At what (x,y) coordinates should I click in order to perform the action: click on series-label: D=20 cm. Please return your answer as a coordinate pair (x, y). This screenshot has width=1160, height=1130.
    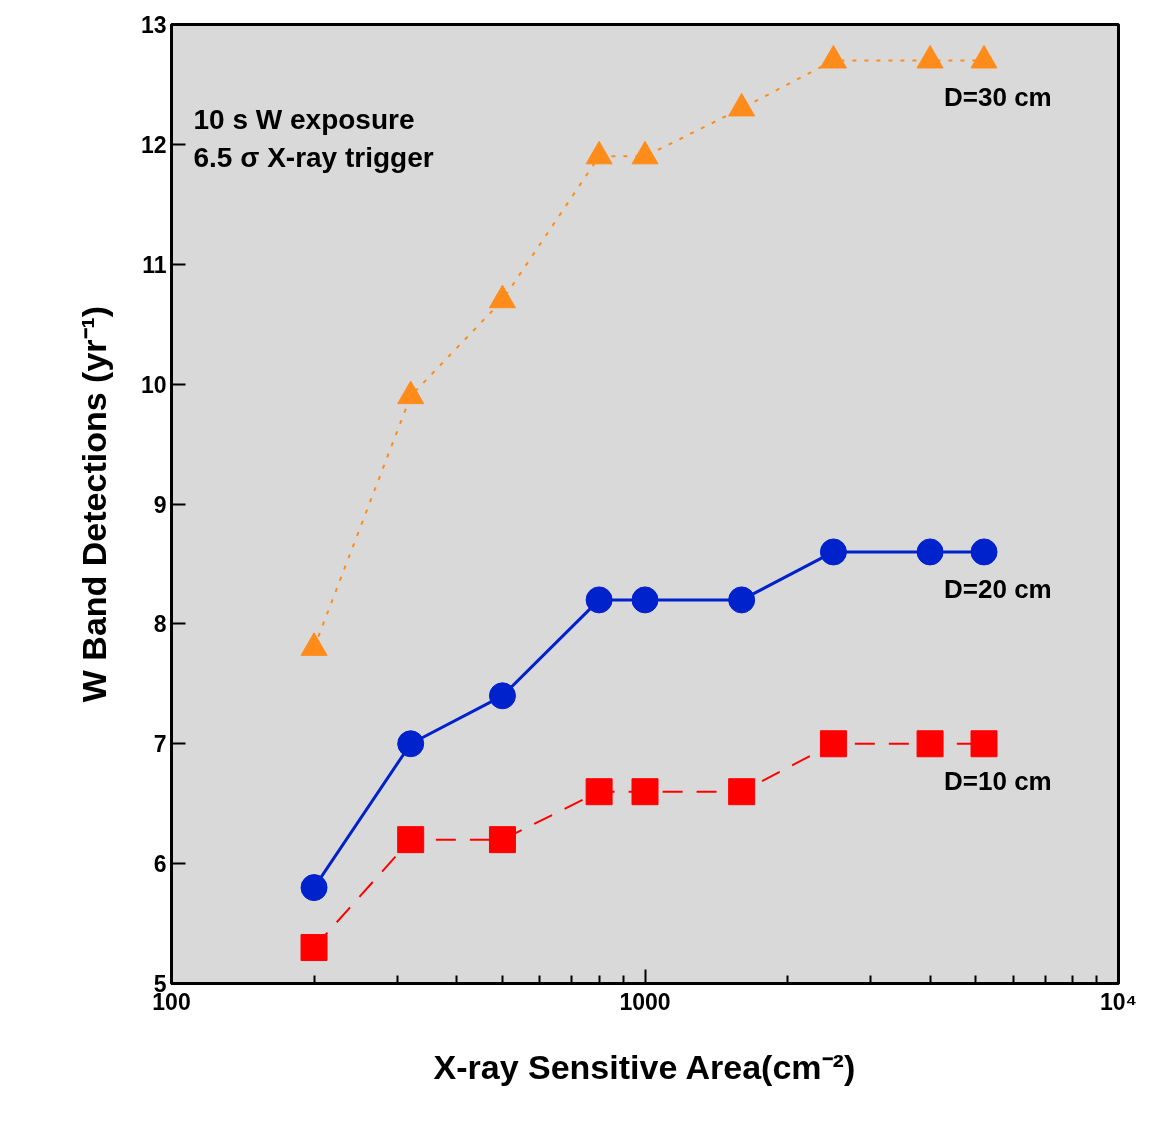
    Looking at the image, I should click on (998, 588).